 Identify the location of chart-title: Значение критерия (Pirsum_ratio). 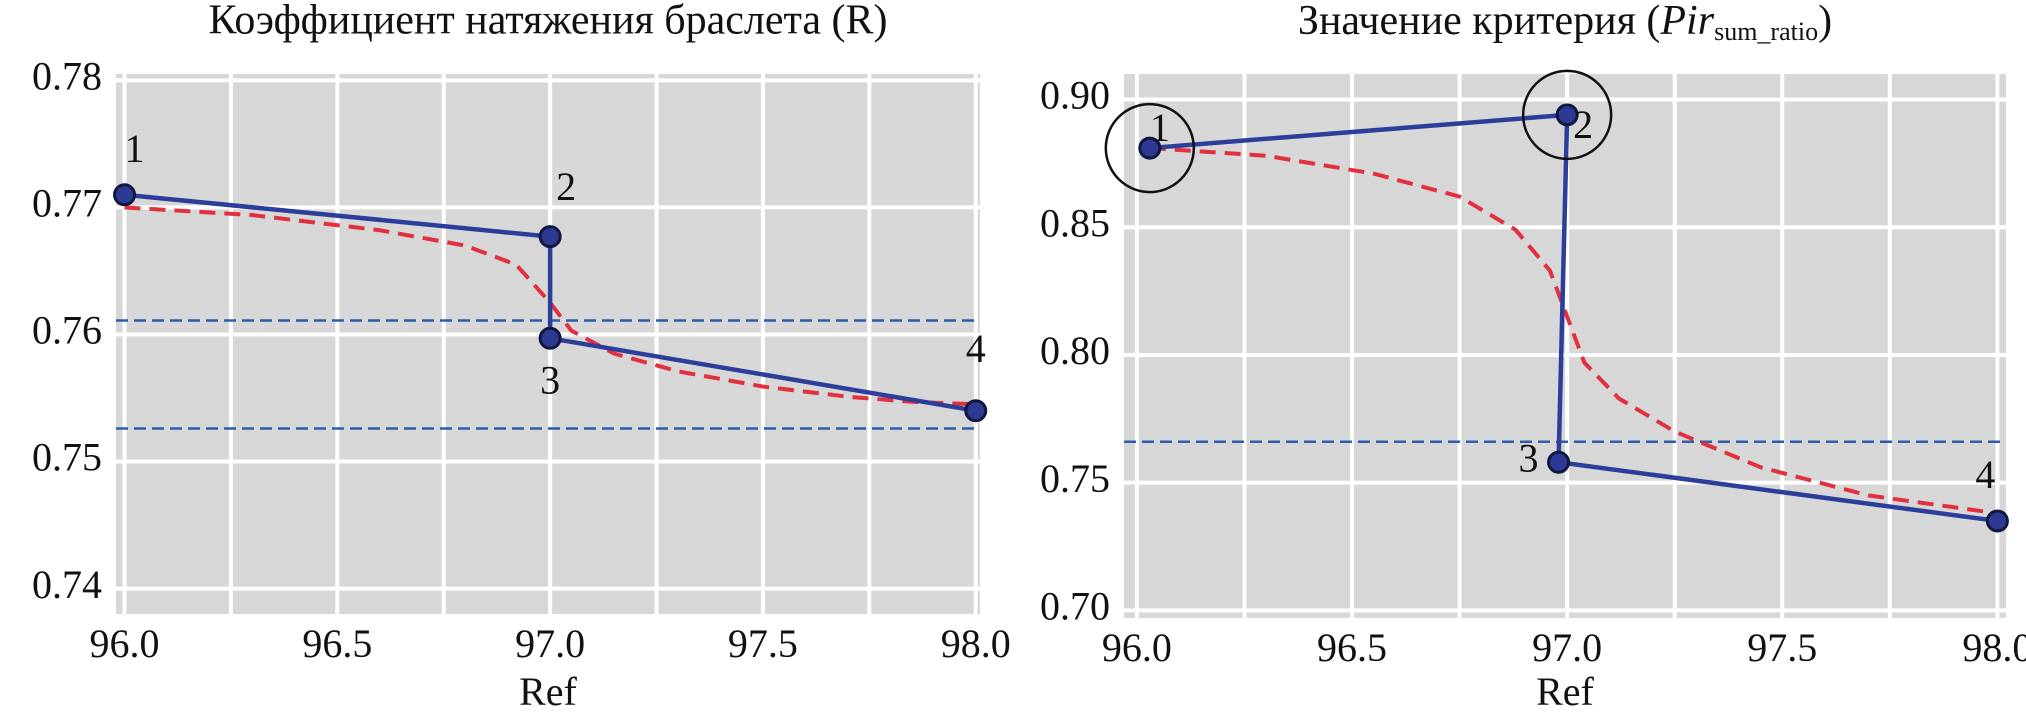
(1565, 23).